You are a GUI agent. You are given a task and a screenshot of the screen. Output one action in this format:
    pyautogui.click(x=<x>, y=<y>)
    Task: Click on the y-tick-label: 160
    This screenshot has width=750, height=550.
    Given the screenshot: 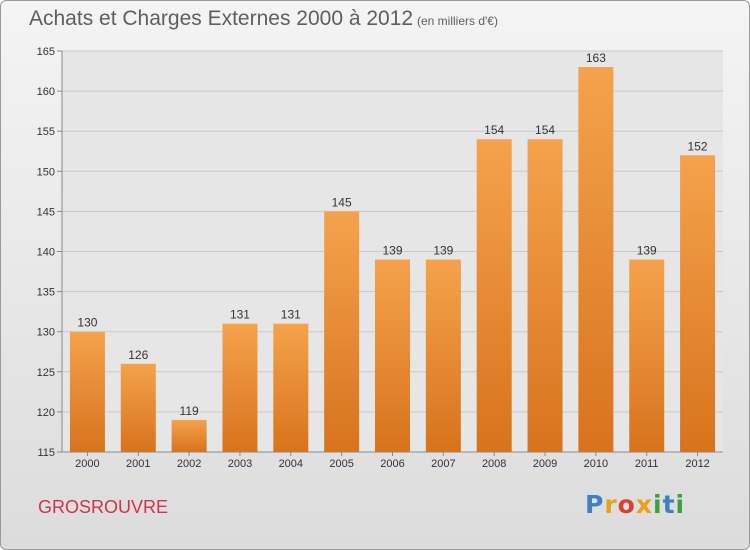 What is the action you would take?
    pyautogui.click(x=46, y=92)
    